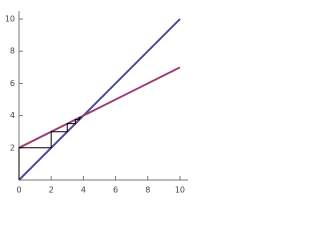 The image size is (320, 240). Describe the element at coordinates (12, 51) in the screenshot. I see `y-tick-label: 8` at that location.